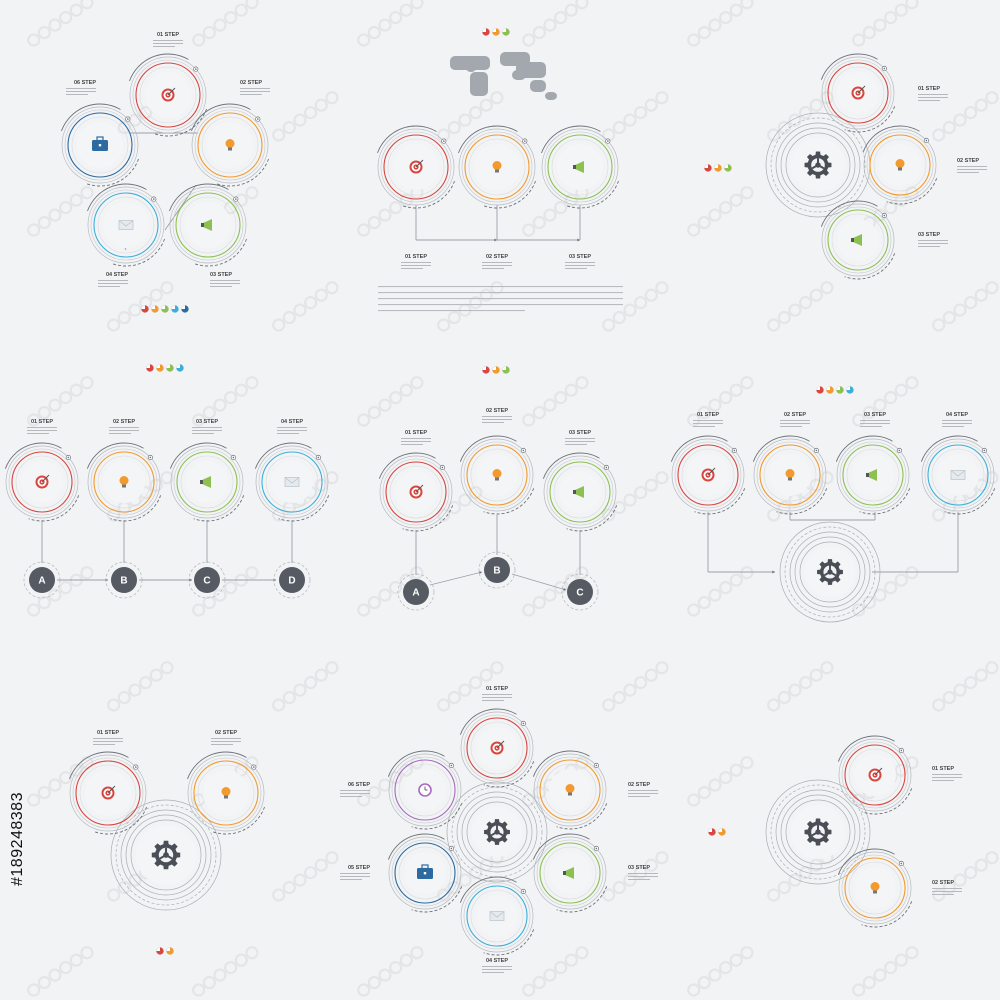  What do you see at coordinates (875, 419) in the screenshot?
I see `step-label: 03 STEP` at bounding box center [875, 419].